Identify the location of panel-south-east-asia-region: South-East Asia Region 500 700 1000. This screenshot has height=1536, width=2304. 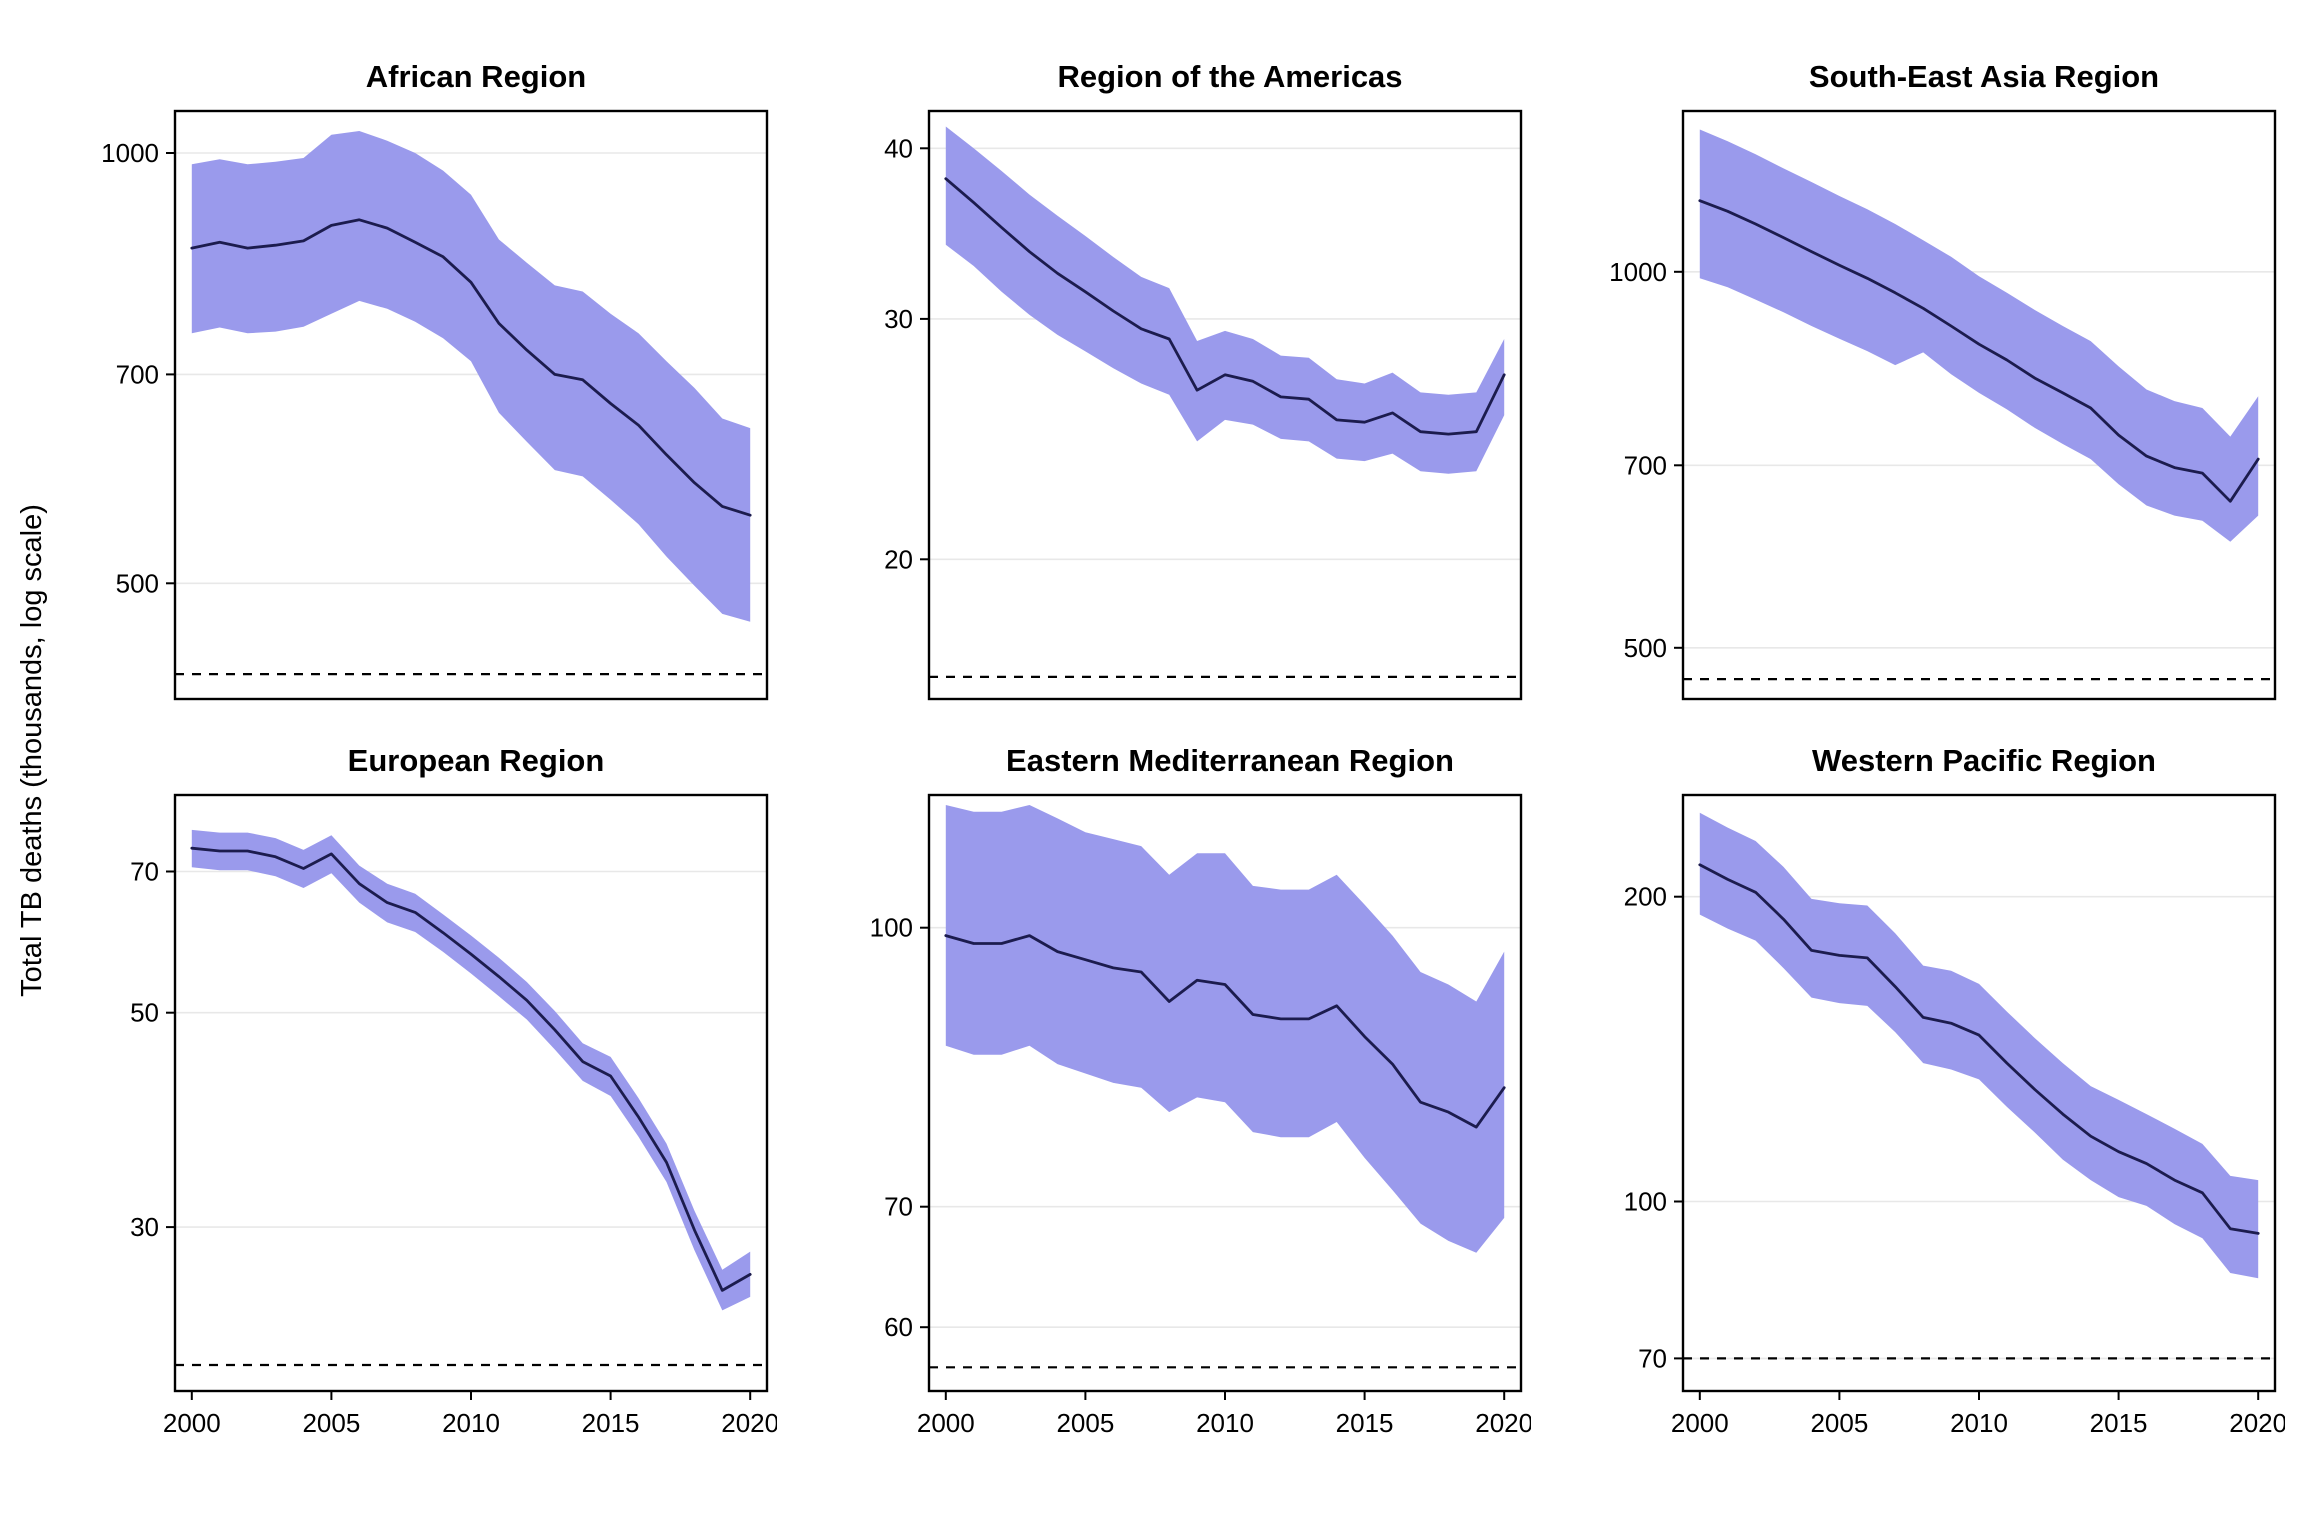
(1944, 383).